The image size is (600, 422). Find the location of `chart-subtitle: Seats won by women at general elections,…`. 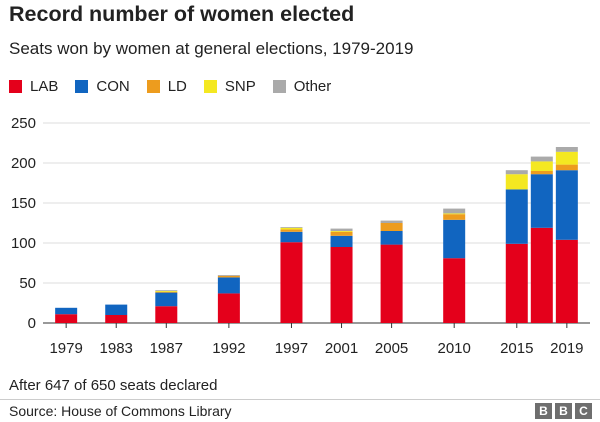

chart-subtitle: Seats won by women at general elections,… is located at coordinates (211, 48).